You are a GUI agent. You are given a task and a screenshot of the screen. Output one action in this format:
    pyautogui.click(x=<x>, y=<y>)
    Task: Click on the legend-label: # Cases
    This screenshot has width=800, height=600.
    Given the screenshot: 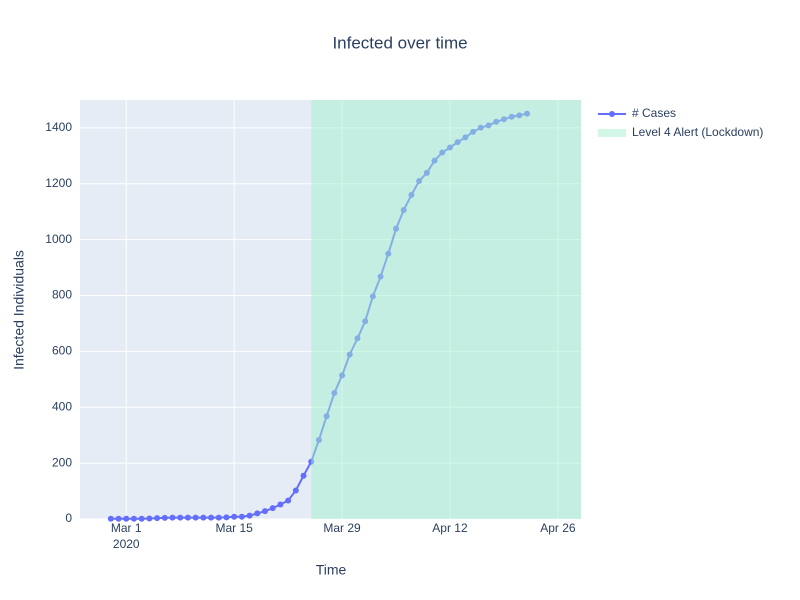 What is the action you would take?
    pyautogui.click(x=654, y=113)
    